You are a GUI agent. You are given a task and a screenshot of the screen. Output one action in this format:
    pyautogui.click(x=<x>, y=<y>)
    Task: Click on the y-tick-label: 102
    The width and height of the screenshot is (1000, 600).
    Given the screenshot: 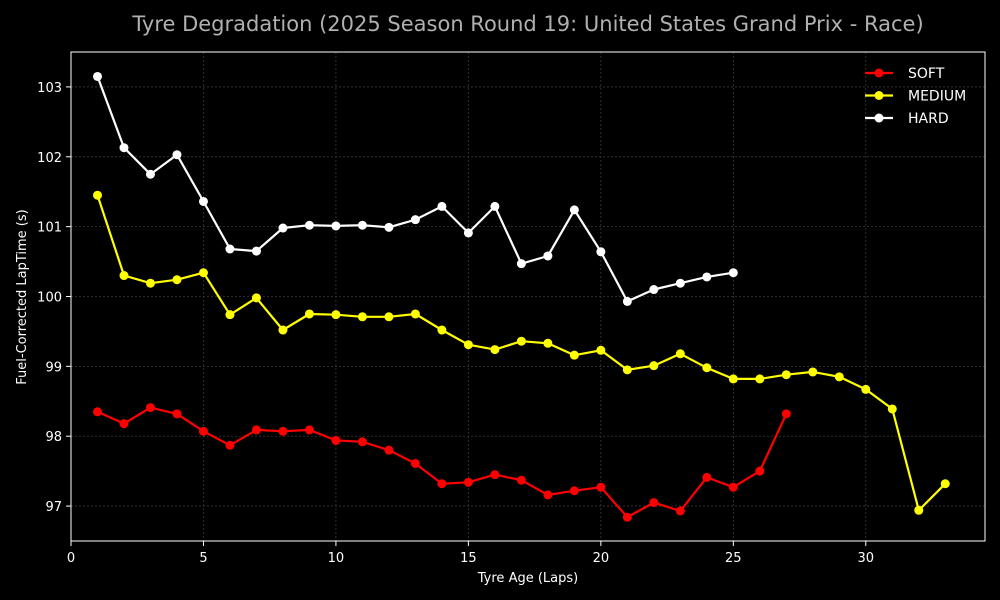 What is the action you would take?
    pyautogui.click(x=49, y=158)
    